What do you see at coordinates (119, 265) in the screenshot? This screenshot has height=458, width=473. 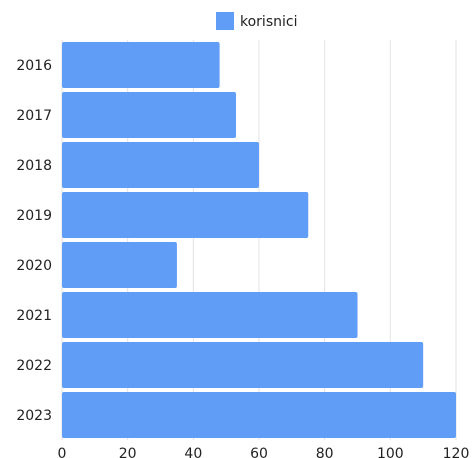 I see `bar-2020` at bounding box center [119, 265].